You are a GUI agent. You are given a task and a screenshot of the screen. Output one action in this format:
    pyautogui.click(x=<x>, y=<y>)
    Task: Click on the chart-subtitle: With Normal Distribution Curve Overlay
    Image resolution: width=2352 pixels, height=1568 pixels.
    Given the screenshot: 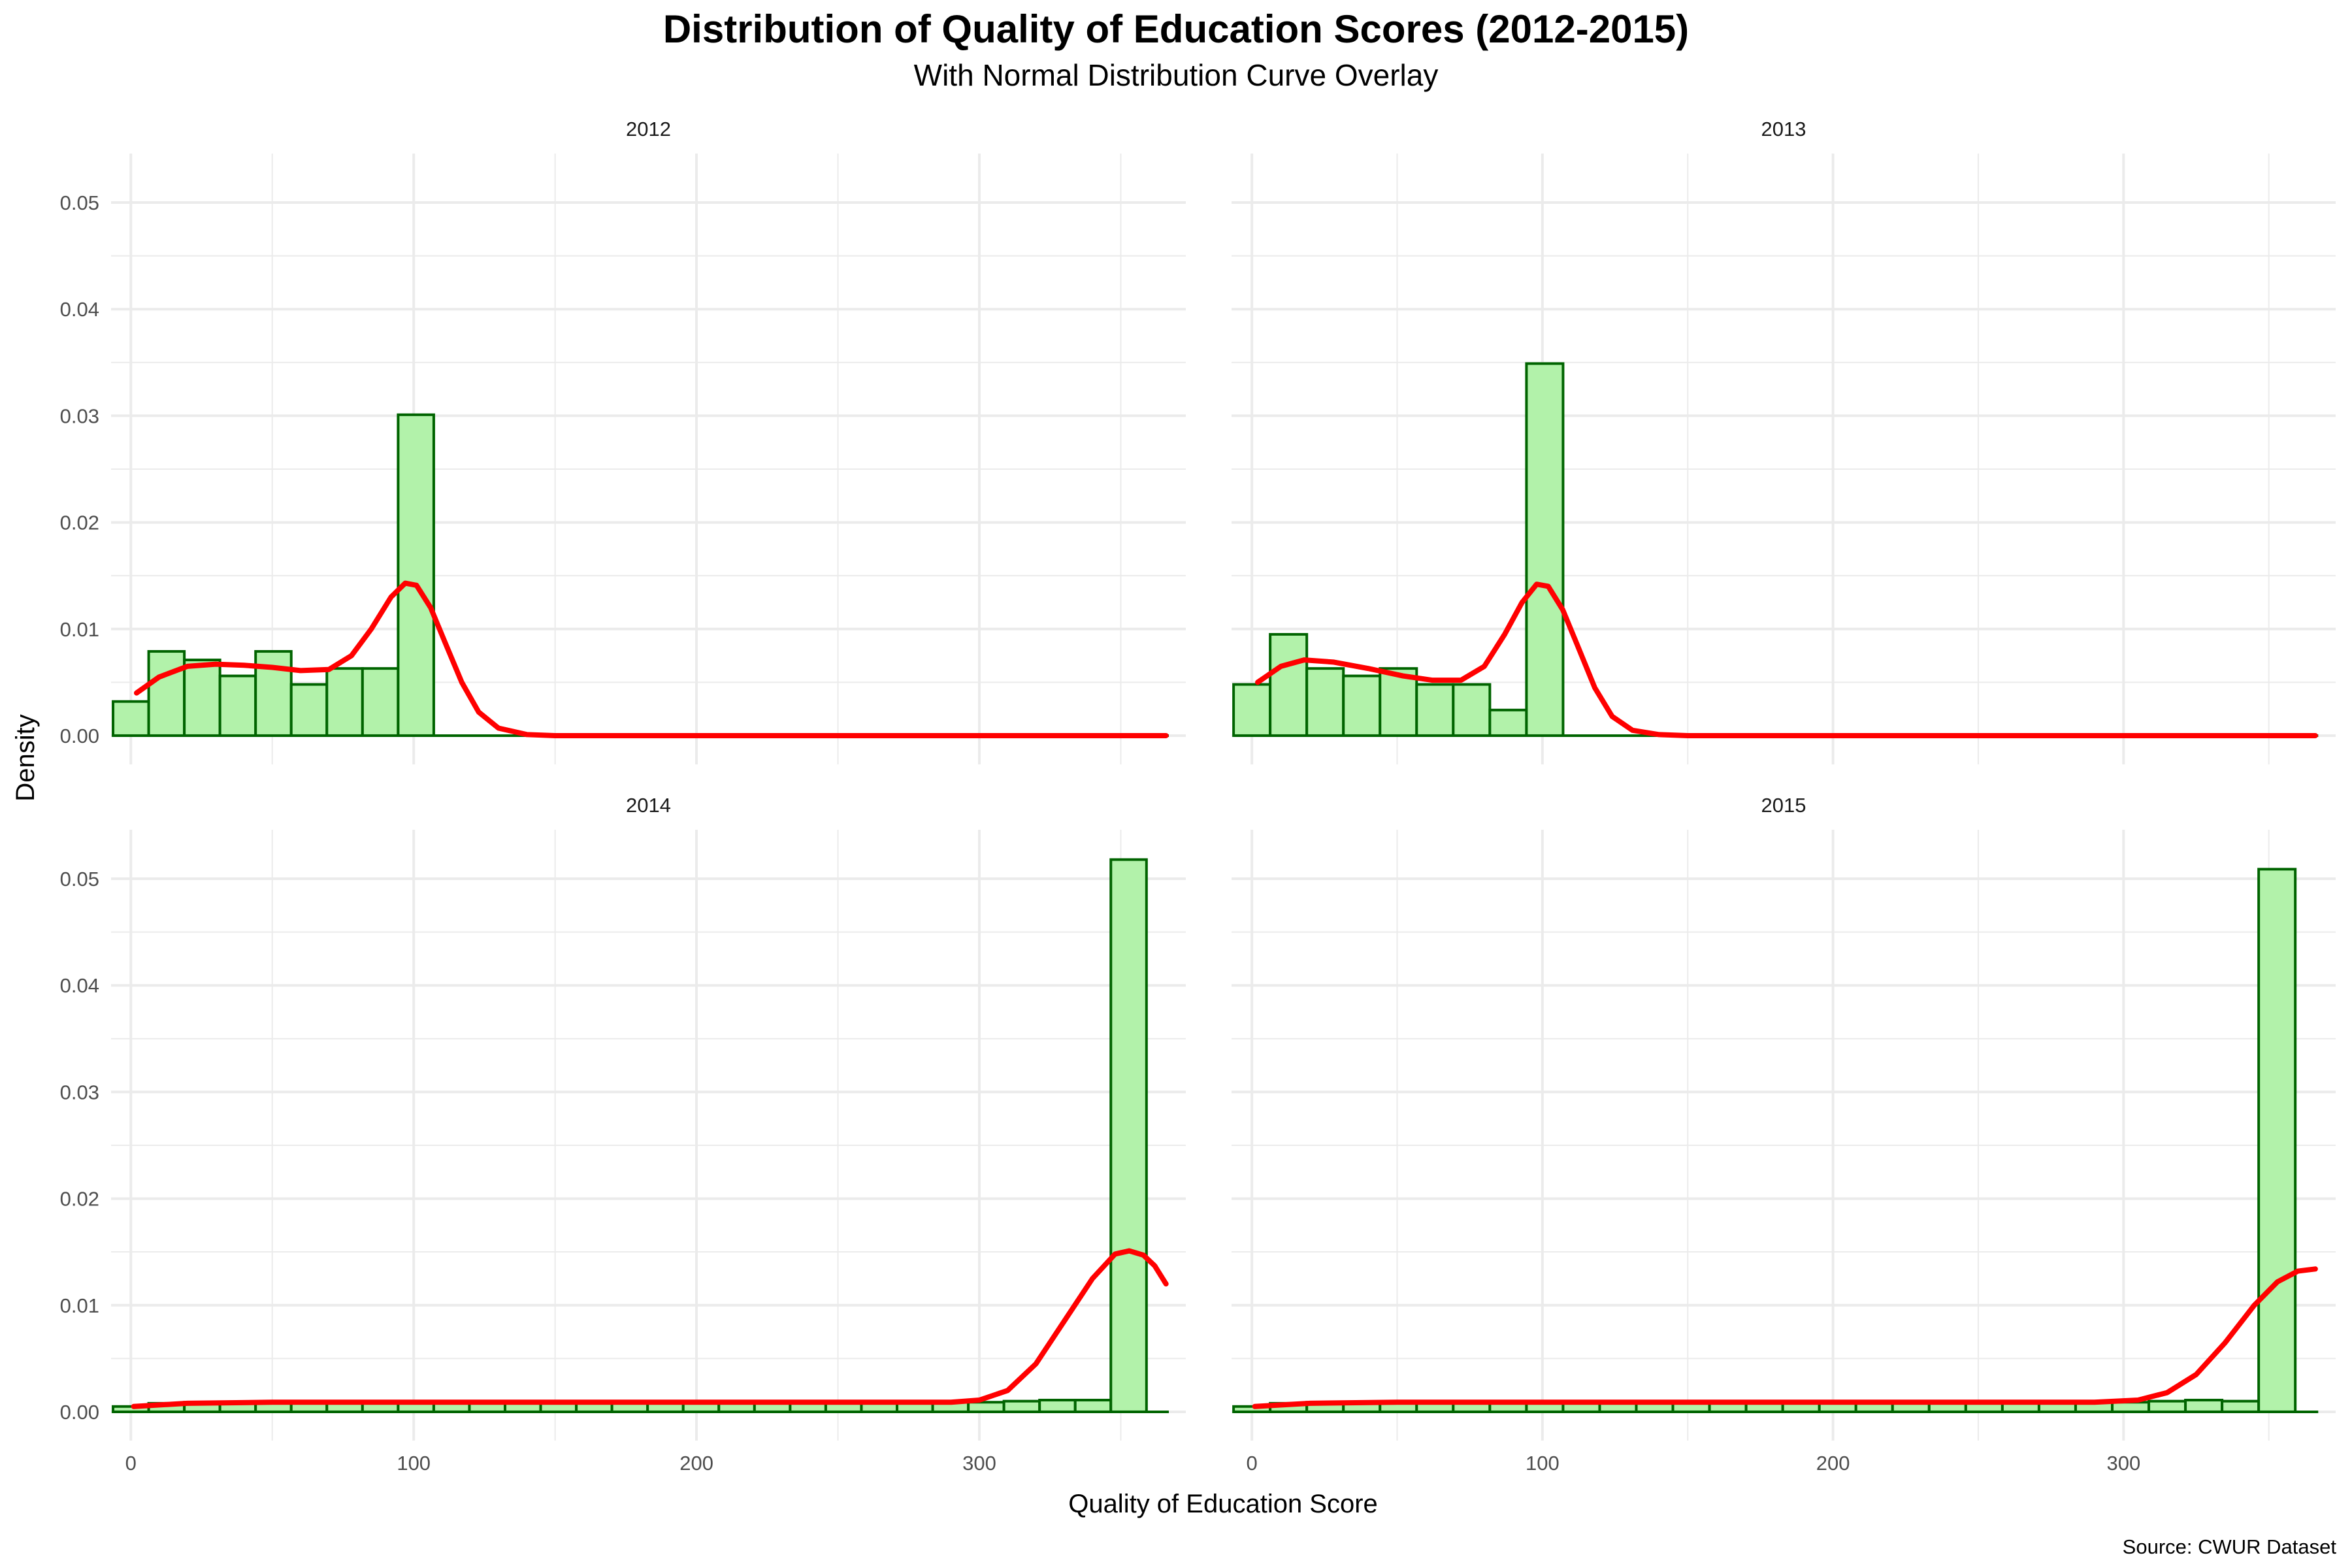 What is the action you would take?
    pyautogui.click(x=1176, y=75)
    